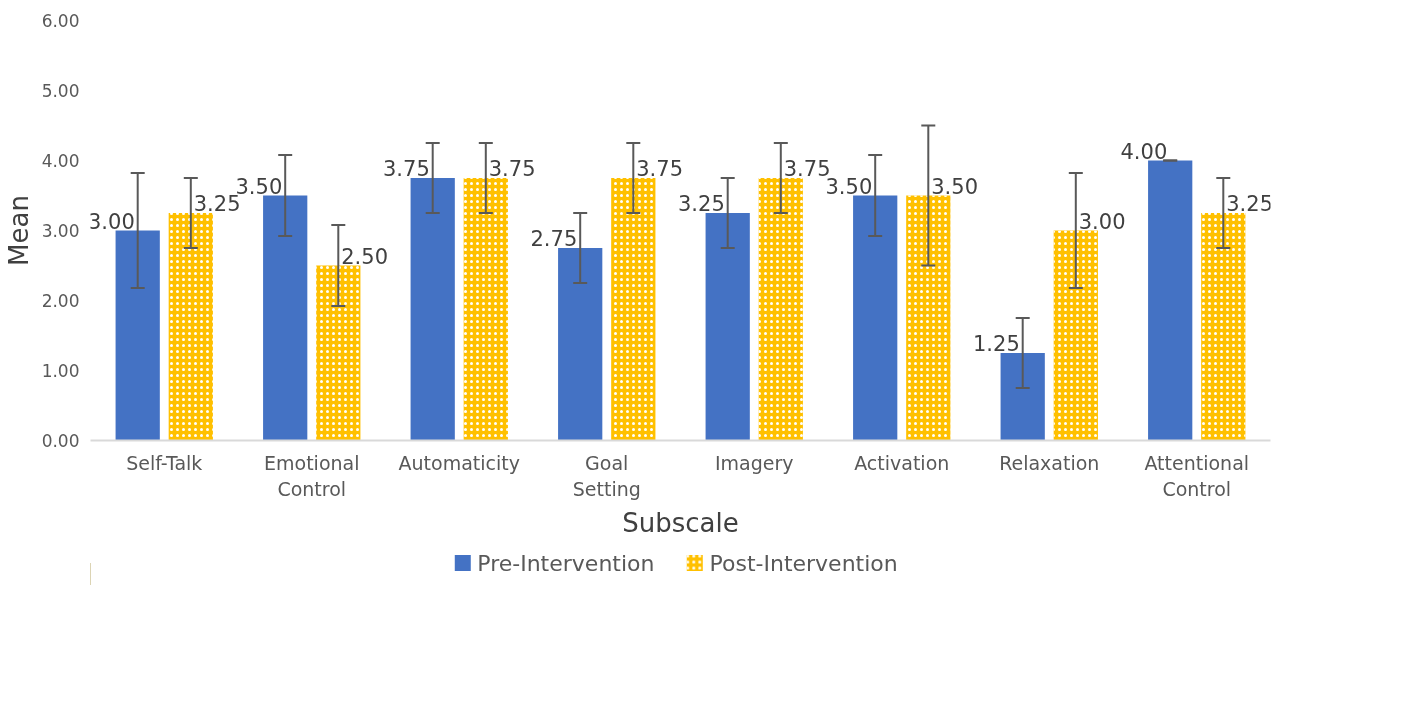 This screenshot has width=1410, height=701. What do you see at coordinates (60, 301) in the screenshot?
I see `y-tick-label: 2.00` at bounding box center [60, 301].